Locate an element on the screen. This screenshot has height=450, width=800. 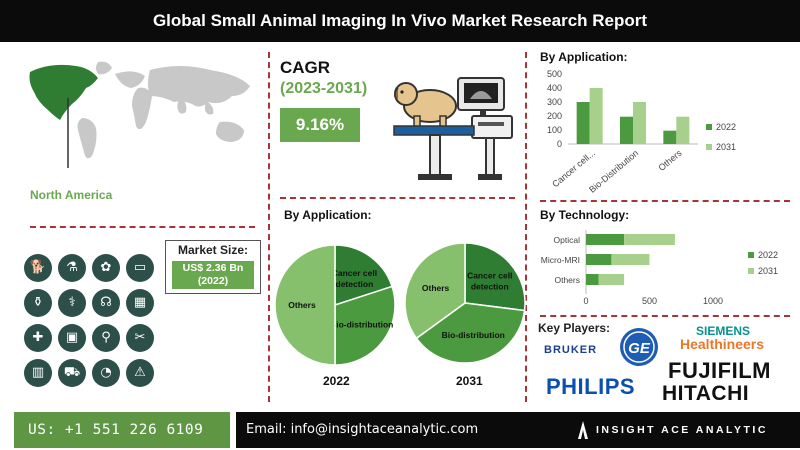
footer-phone: US: +1 551 226 6109 is located at coordinates (122, 430).